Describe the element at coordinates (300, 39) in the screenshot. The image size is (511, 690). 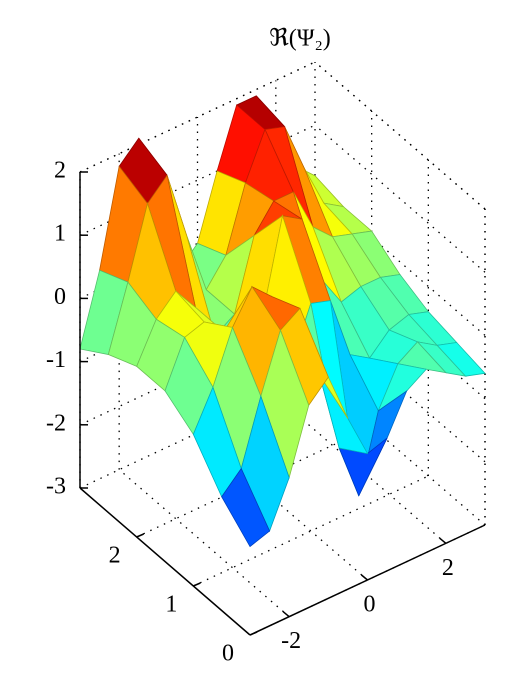
I see `chart-title: ℜ(Ψ₂)` at that location.